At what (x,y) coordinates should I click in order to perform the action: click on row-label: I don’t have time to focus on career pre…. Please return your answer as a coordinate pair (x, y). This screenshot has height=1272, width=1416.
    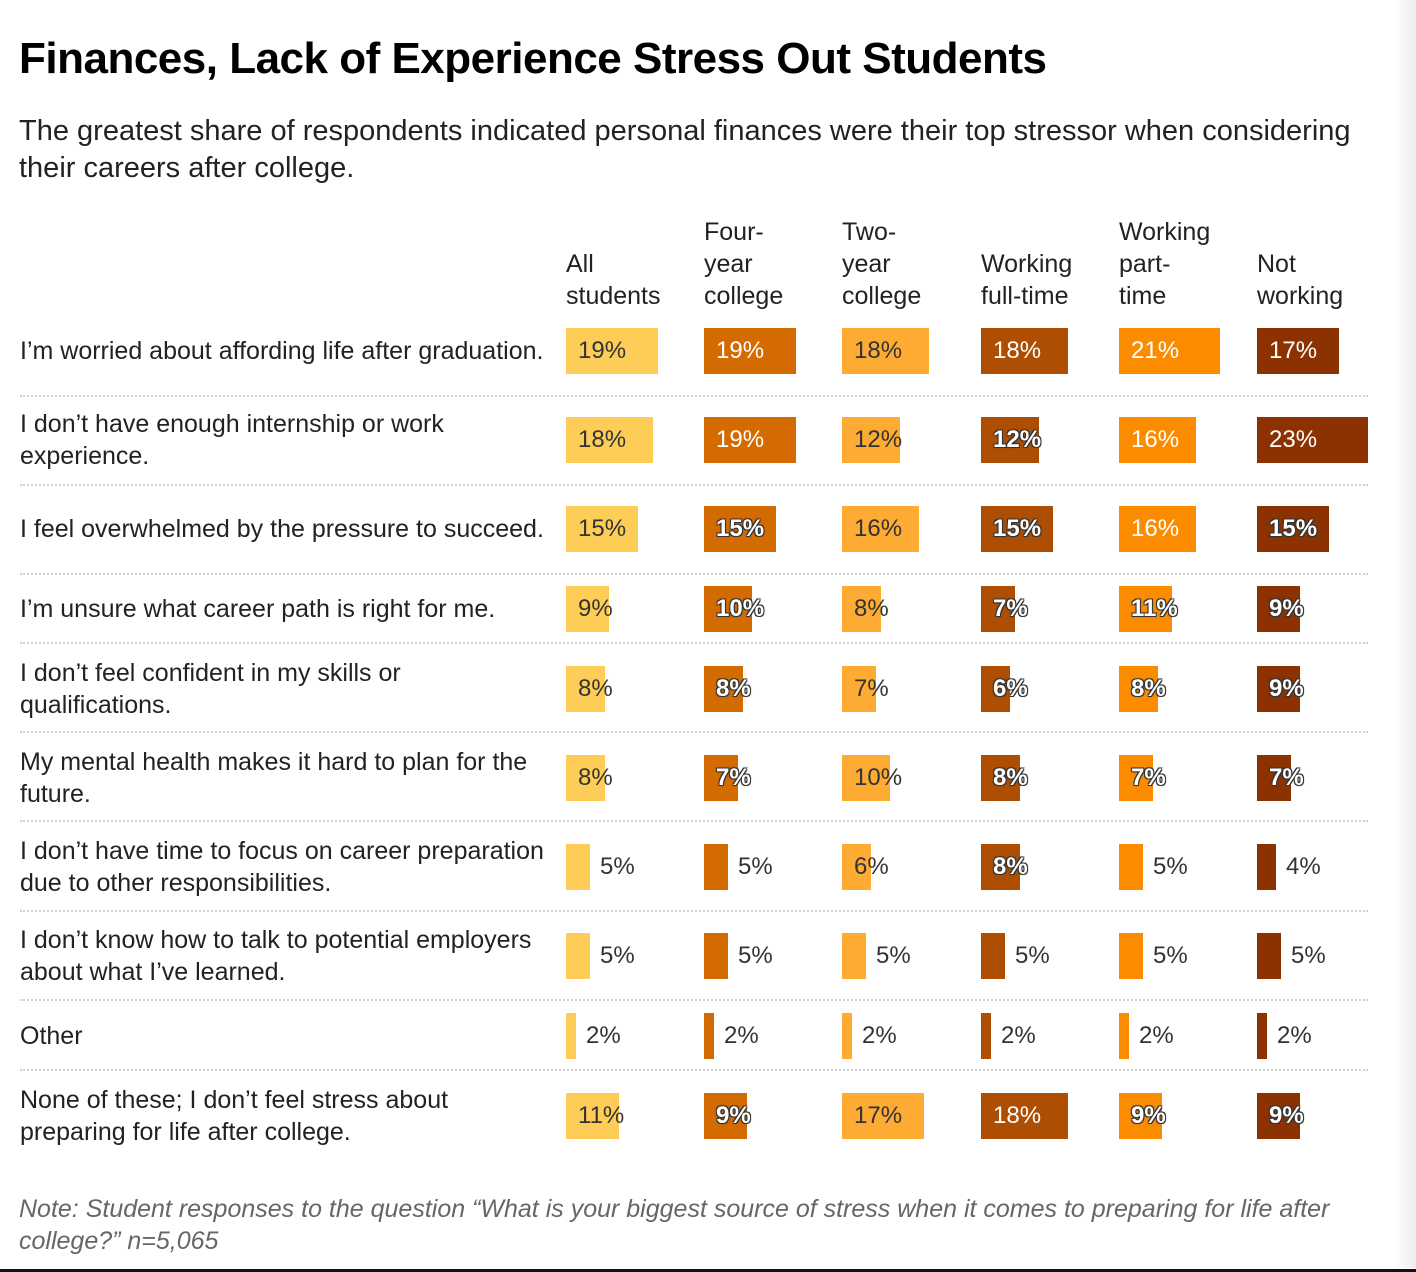
    Looking at the image, I should click on (282, 867).